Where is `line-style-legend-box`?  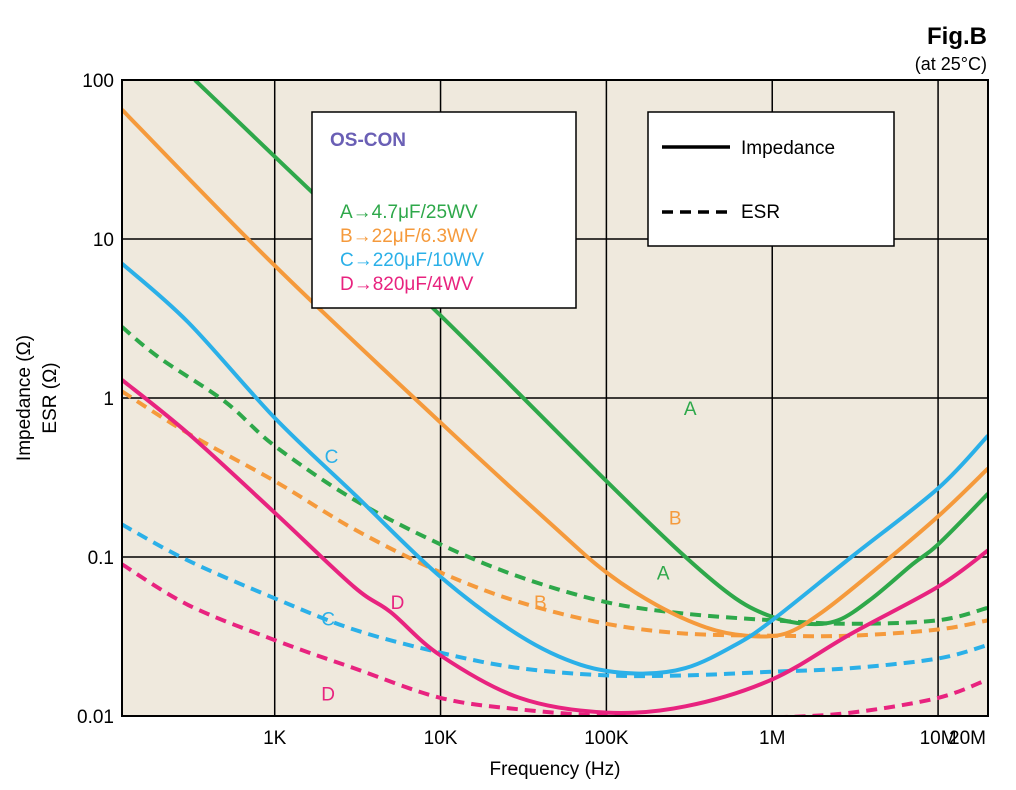 line-style-legend-box is located at coordinates (771, 179).